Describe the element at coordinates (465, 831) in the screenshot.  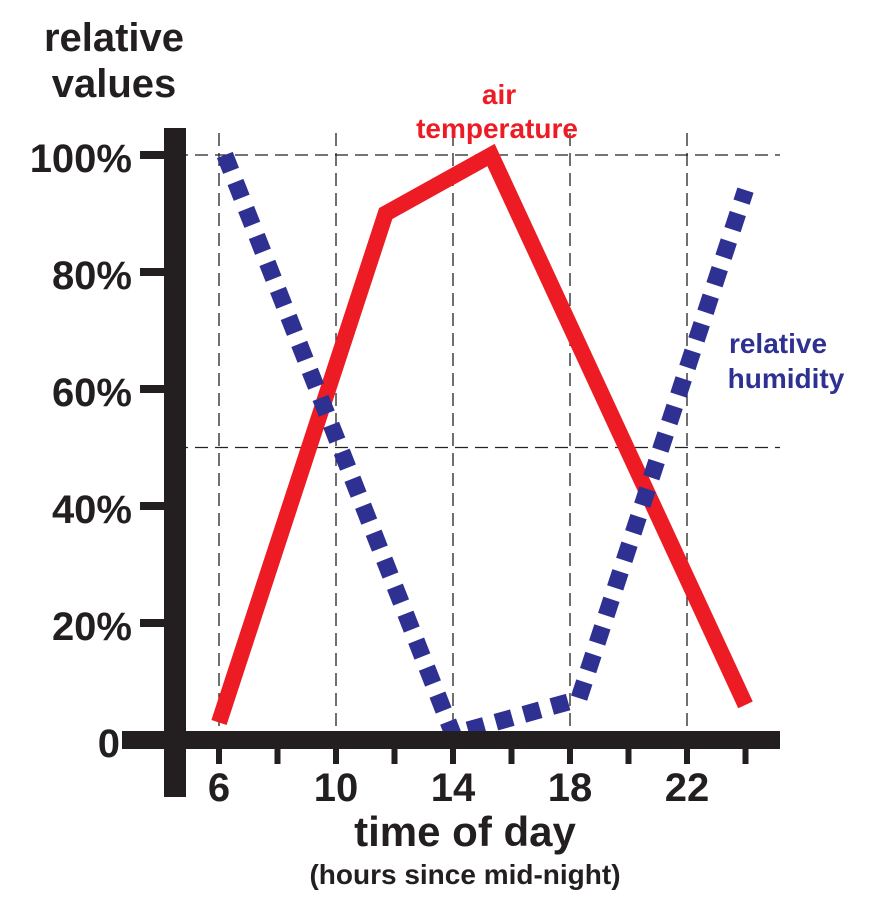
I see `x-axis-title: time of day` at that location.